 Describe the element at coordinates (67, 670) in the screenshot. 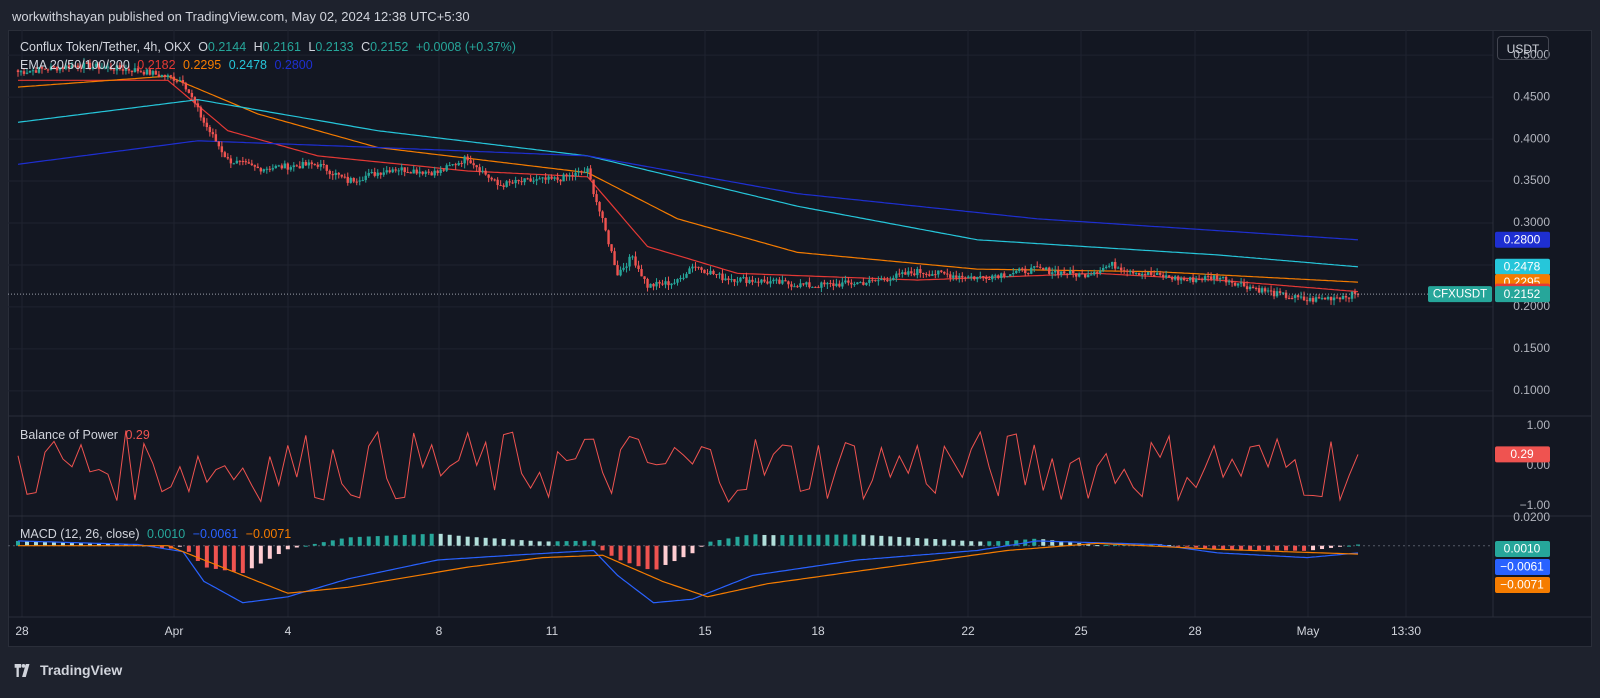

I see `tradingview-brand: TradingView` at that location.